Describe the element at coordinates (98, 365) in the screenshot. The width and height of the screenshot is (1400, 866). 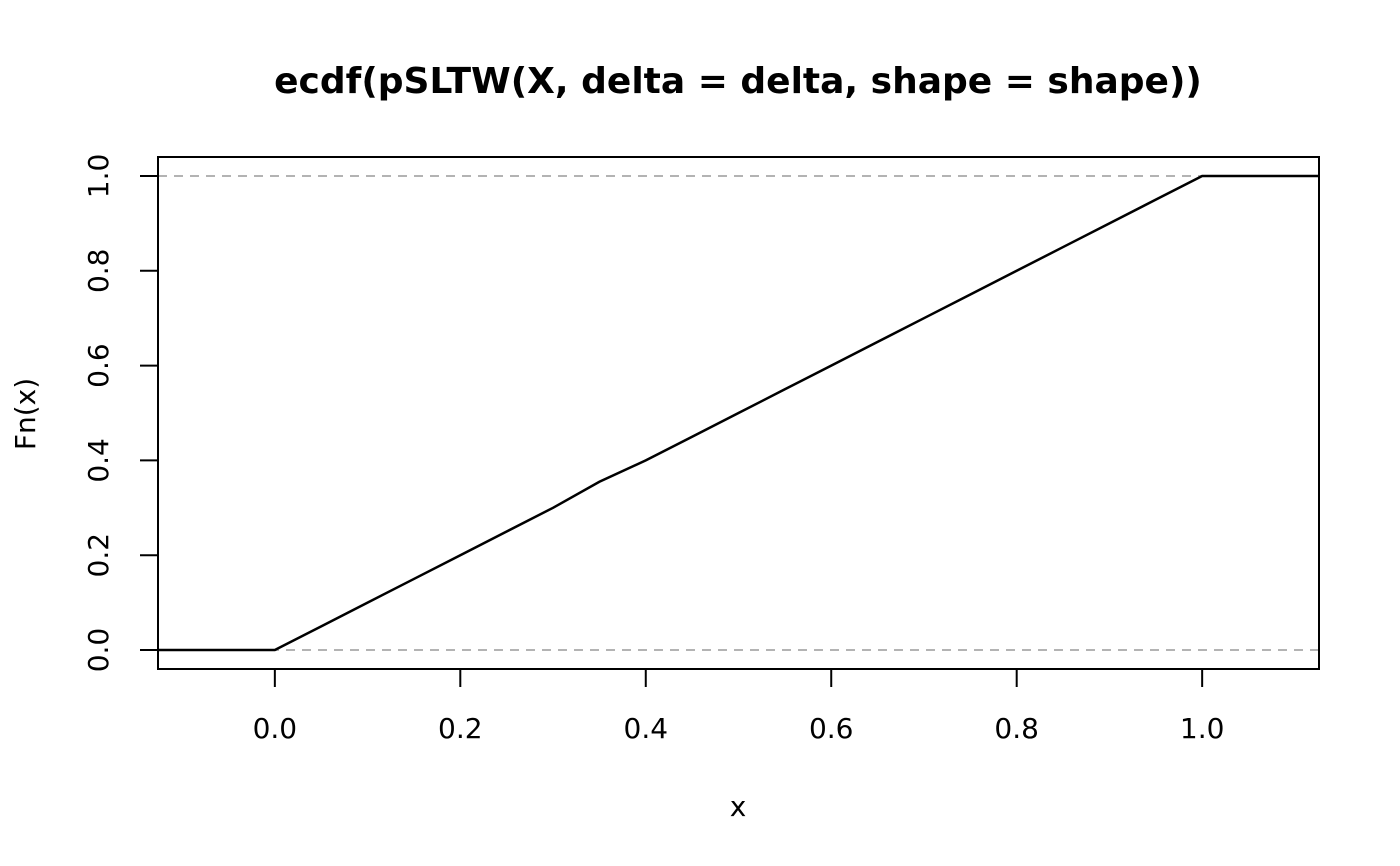
I see `y-tick-label-3: 0.6` at that location.